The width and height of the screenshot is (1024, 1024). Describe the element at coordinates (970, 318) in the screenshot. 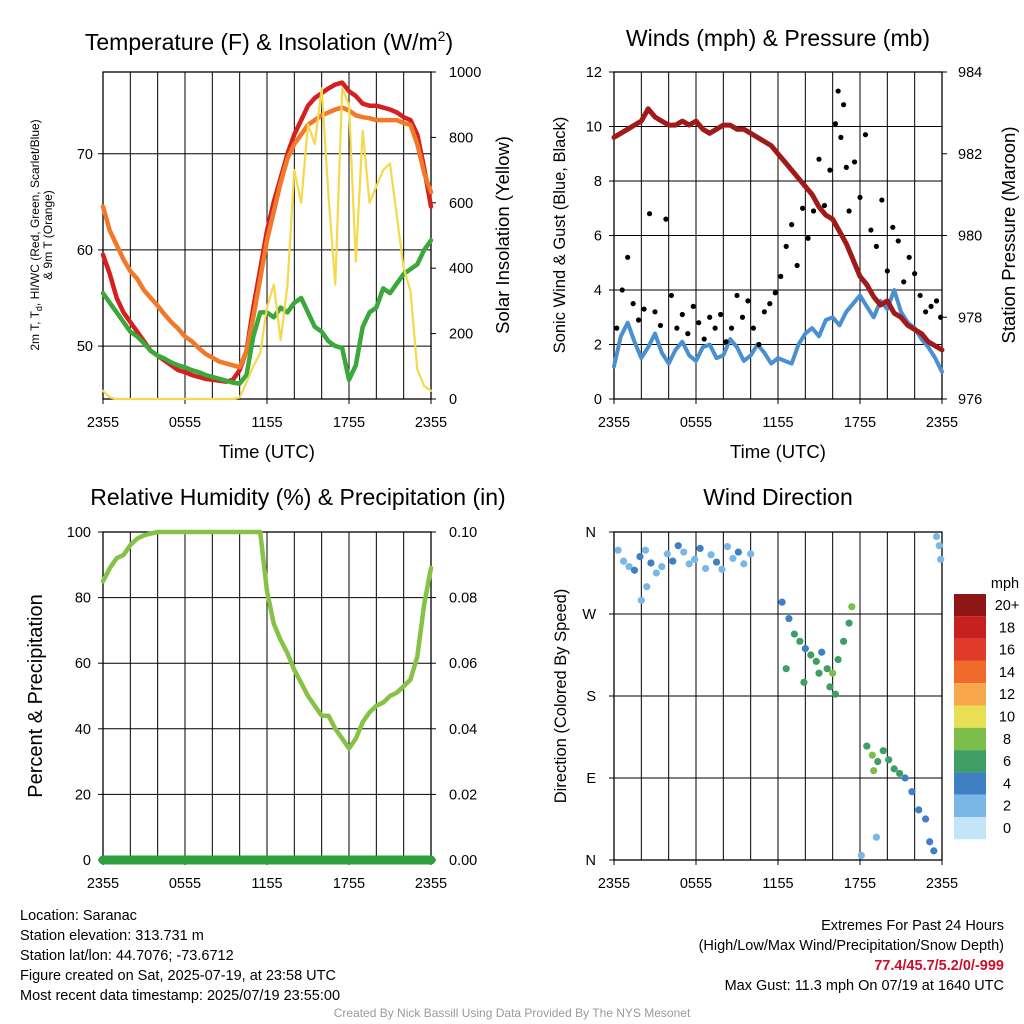

I see `wind-y2tick-label-1: 978` at that location.